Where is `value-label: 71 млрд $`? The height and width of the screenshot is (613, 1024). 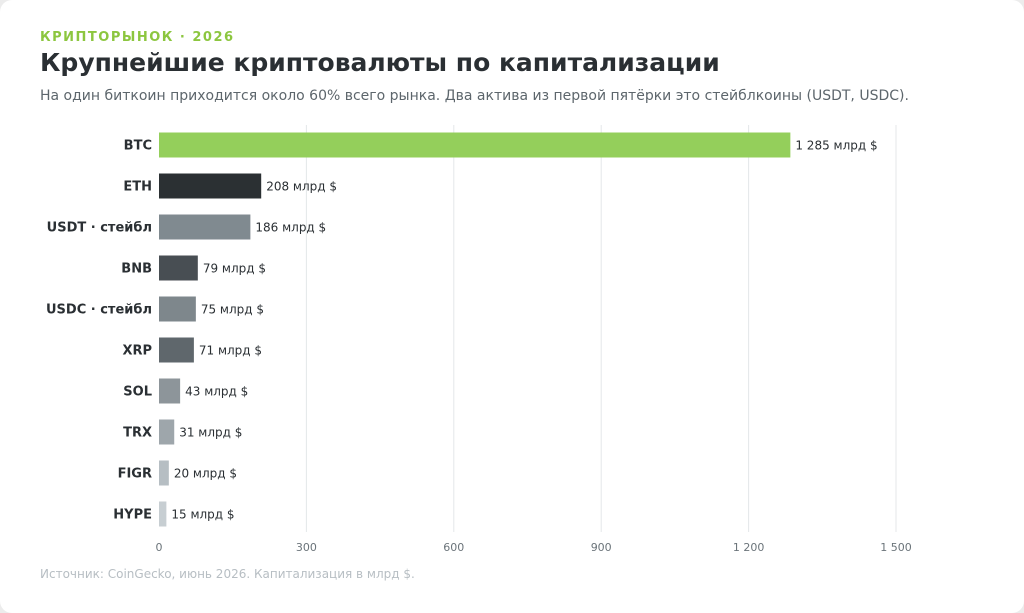 value-label: 71 млрд $ is located at coordinates (230, 351).